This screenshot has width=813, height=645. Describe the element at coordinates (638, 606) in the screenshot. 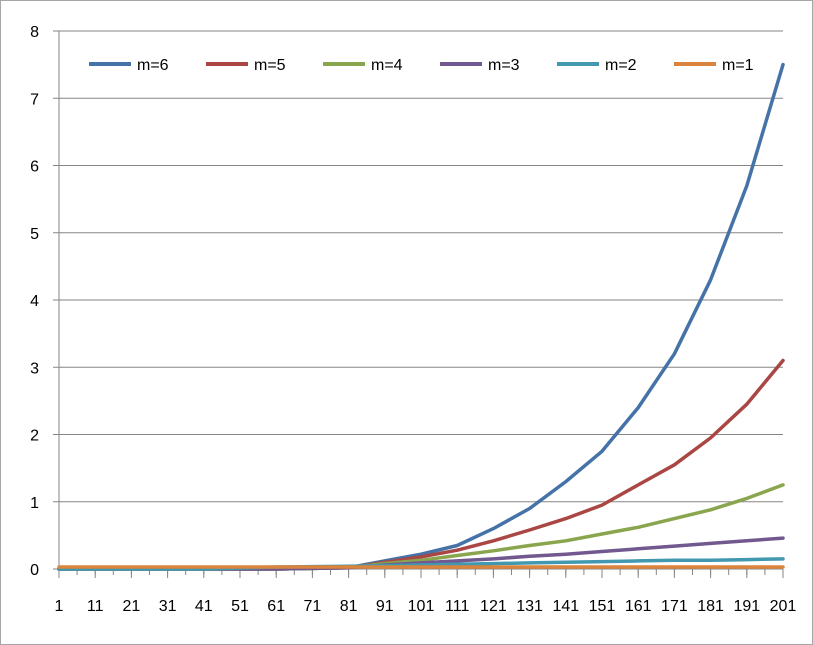

I see `x-tick-label: 161` at that location.